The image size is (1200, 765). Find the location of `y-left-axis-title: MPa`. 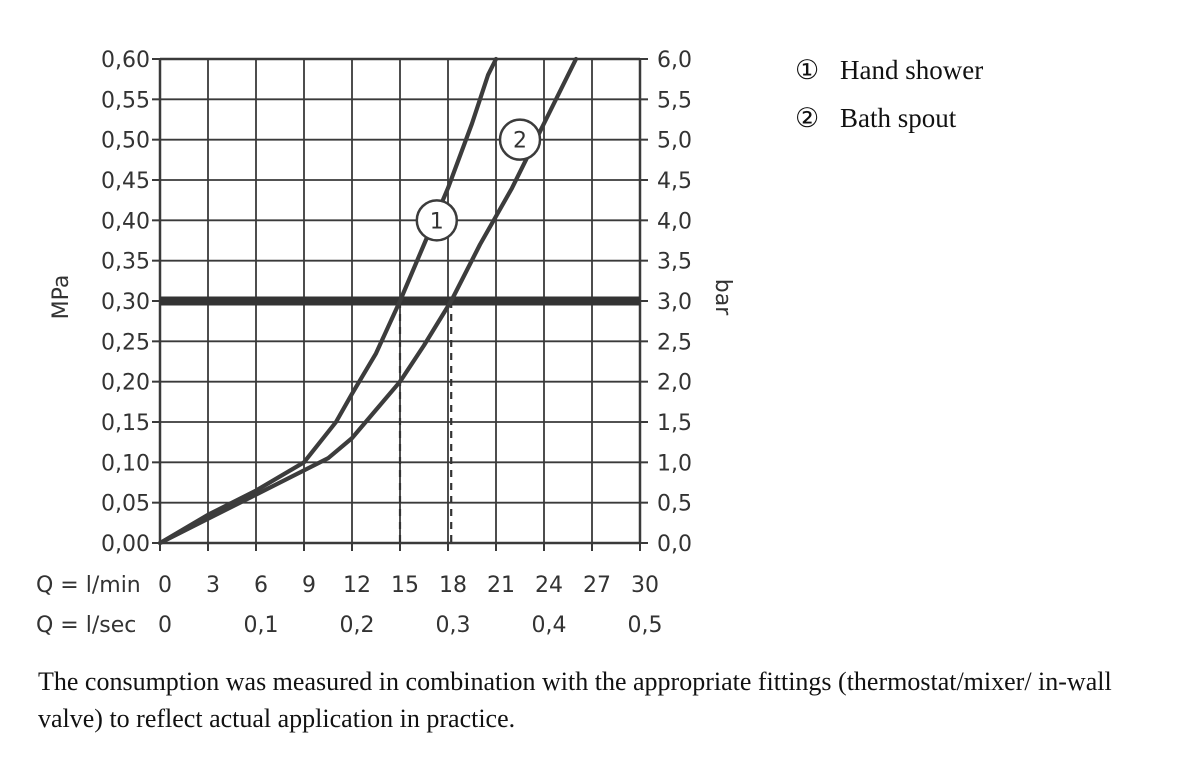

y-left-axis-title: MPa is located at coordinates (61, 297).